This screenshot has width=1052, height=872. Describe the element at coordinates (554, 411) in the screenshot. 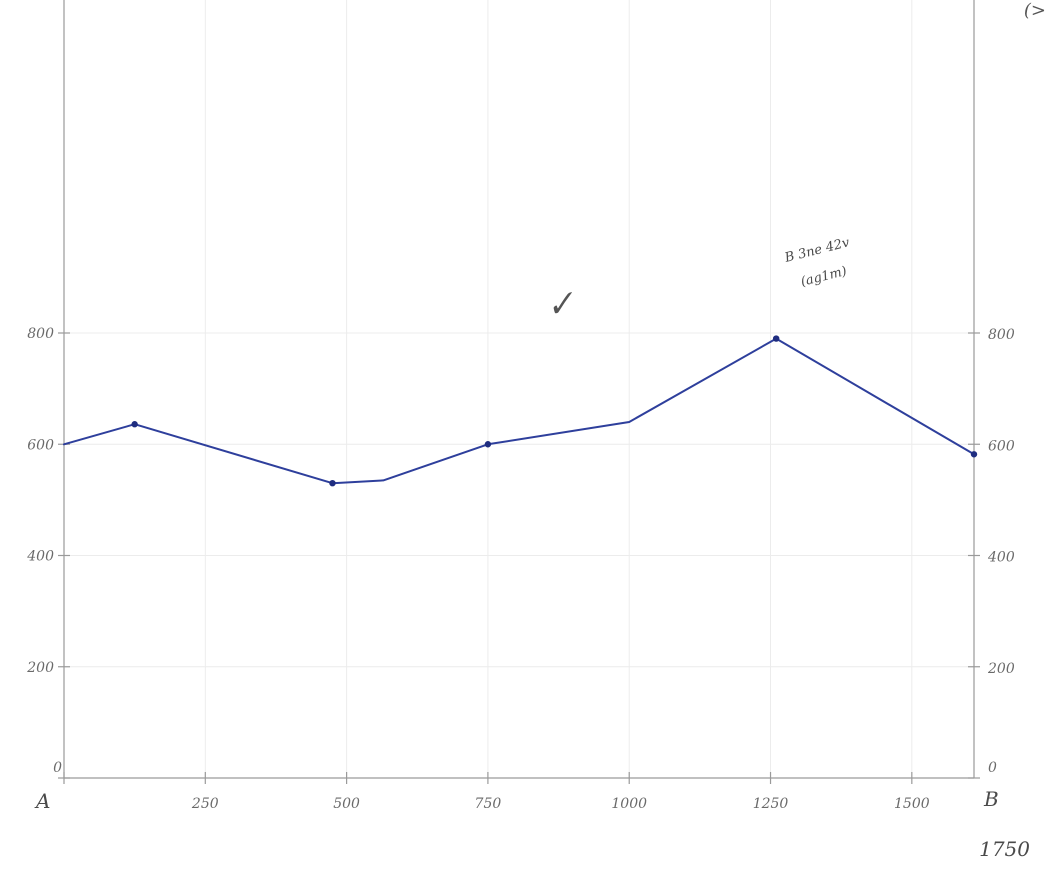

I see `data-points` at that location.